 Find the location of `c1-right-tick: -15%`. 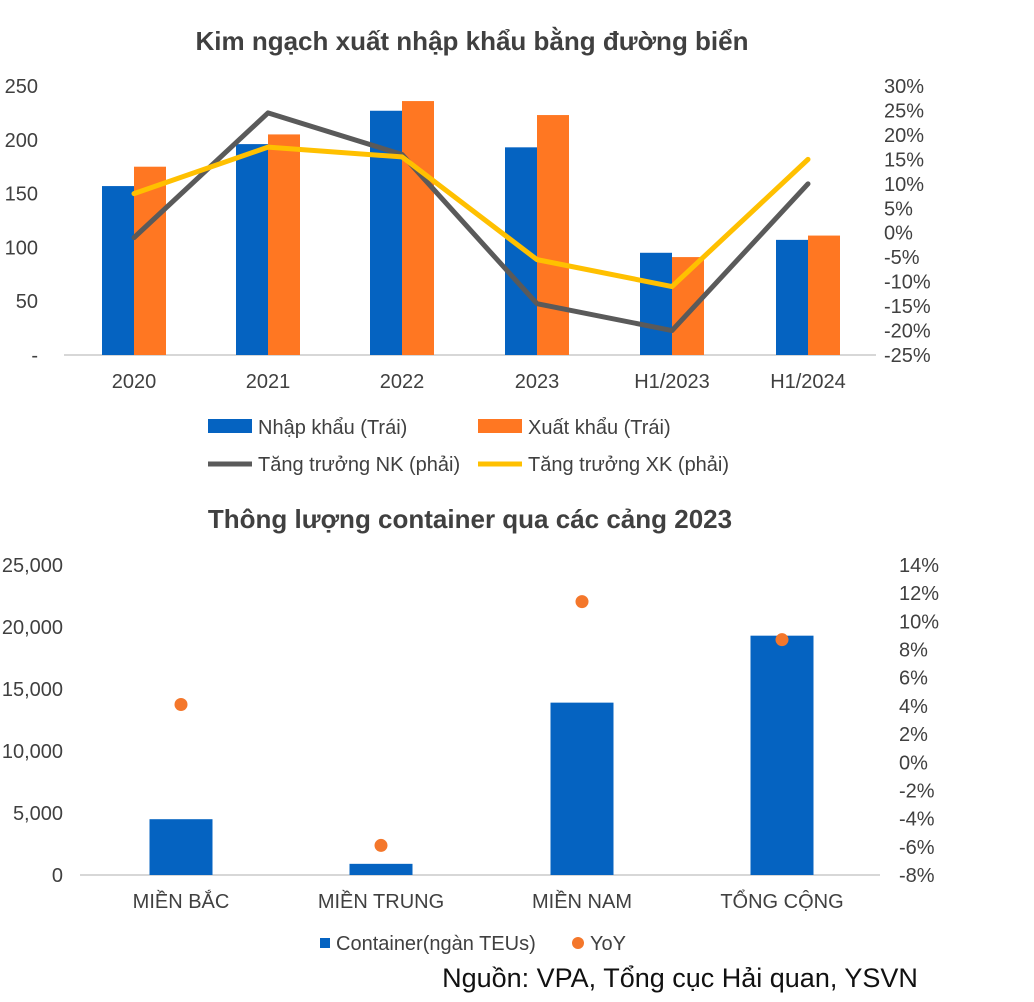

c1-right-tick: -15% is located at coordinates (907, 307).